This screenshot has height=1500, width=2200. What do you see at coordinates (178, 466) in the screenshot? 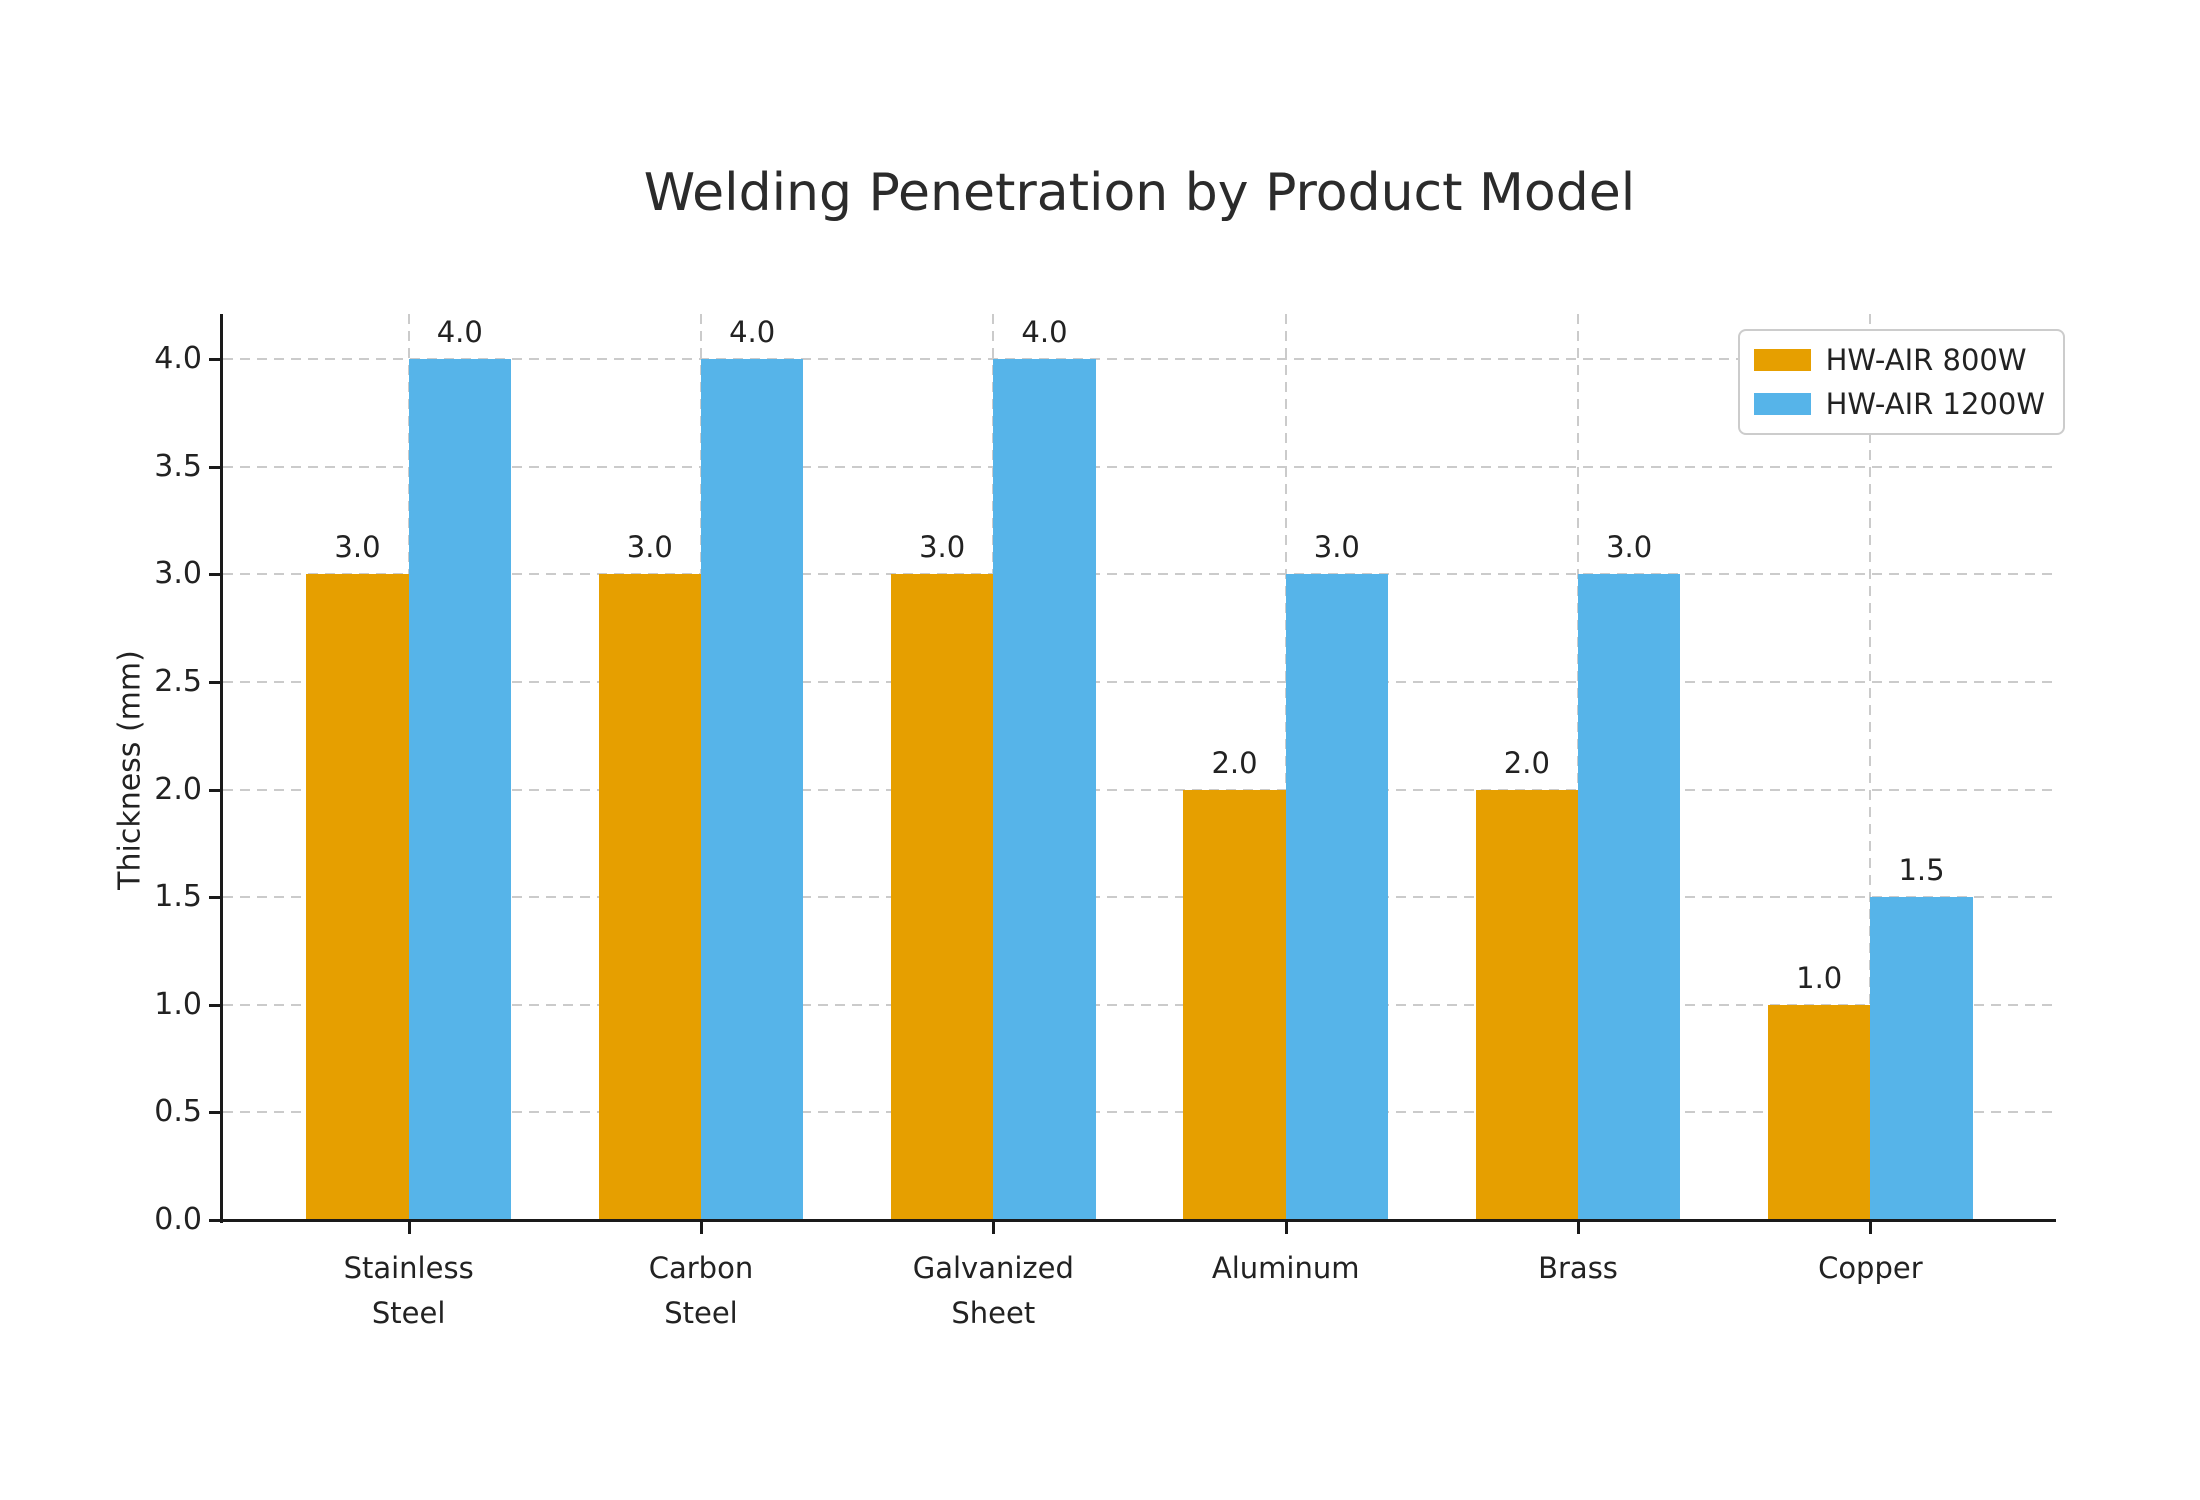
I see `y-tick-label: 3.5` at bounding box center [178, 466].